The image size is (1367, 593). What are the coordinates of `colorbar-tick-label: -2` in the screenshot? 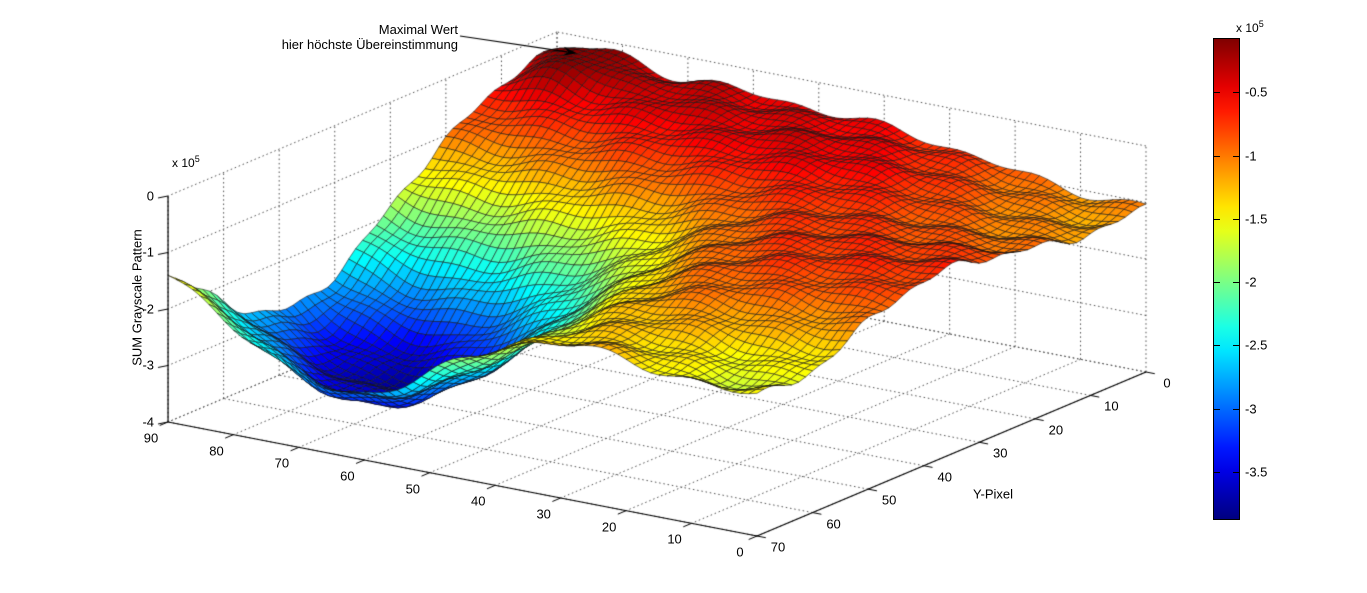 It's located at (1251, 282).